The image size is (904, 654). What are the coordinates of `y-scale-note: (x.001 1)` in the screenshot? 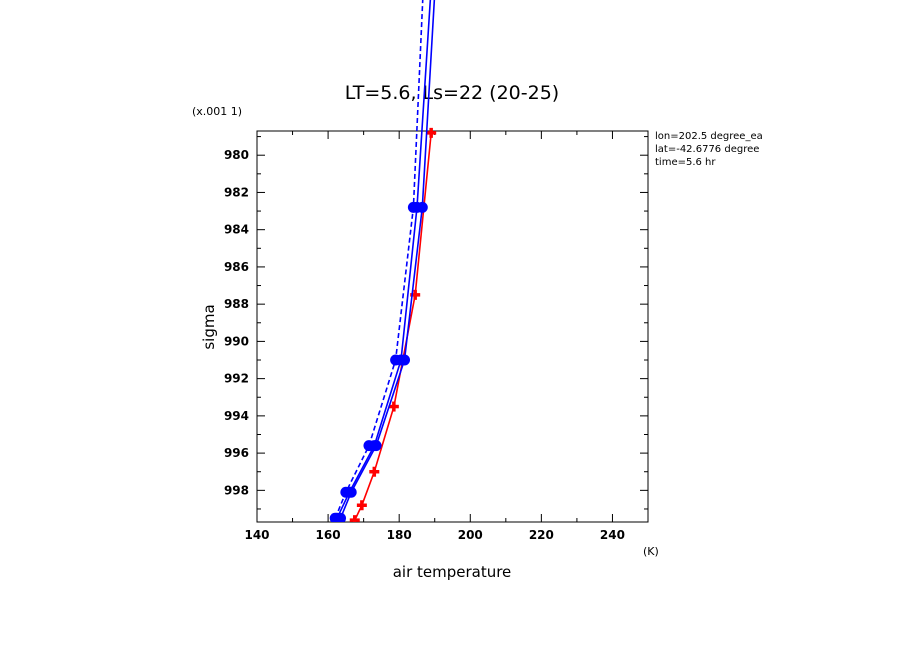 It's located at (217, 111).